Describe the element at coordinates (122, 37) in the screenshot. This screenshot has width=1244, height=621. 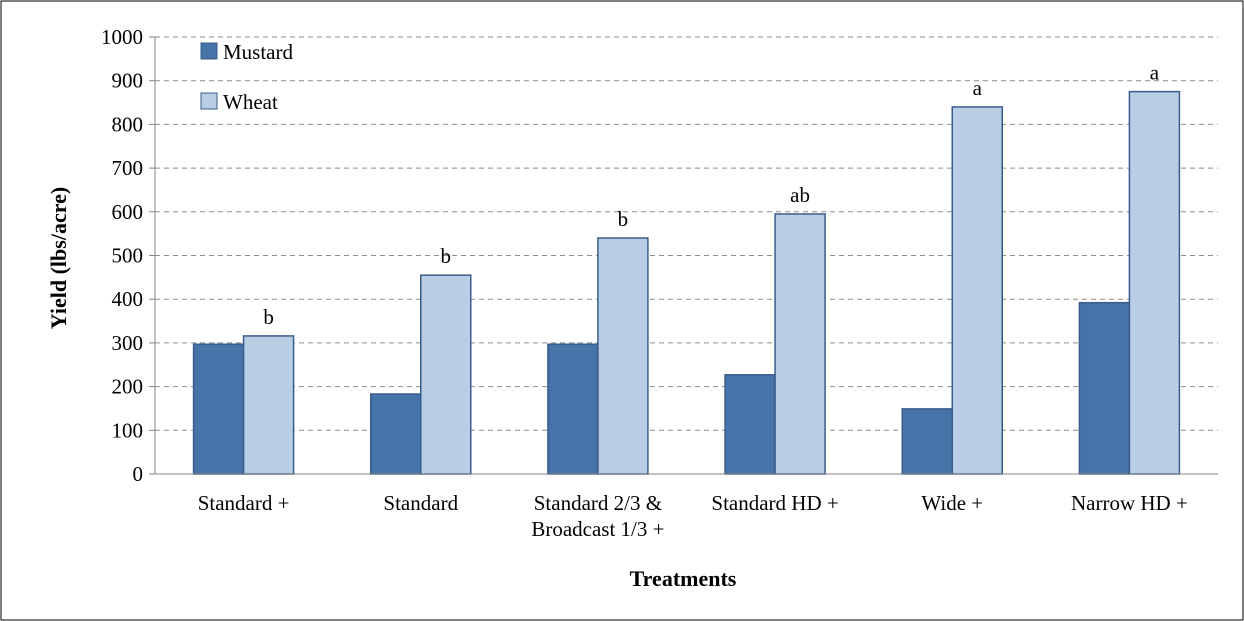
I see `y-tick-label-1000: 1000` at that location.